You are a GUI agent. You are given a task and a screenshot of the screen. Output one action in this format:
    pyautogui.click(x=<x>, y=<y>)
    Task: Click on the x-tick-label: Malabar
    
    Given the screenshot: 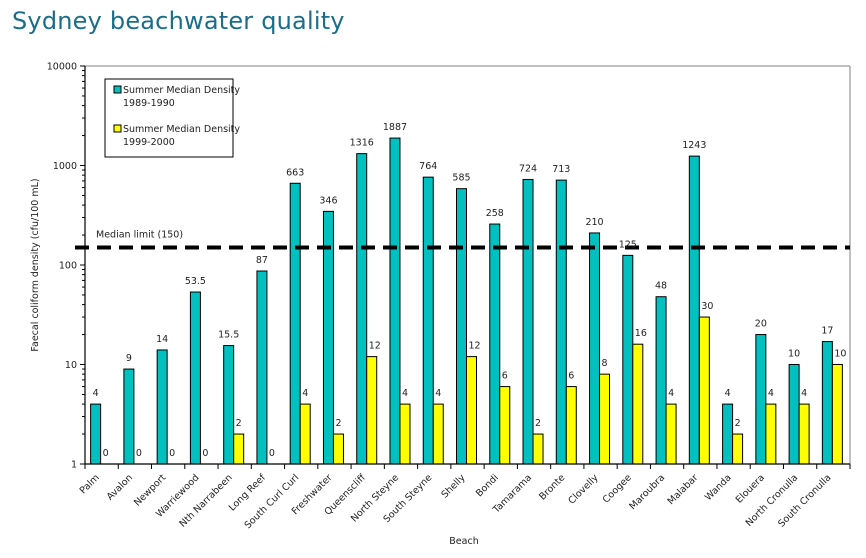 What is the action you would take?
    pyautogui.click(x=683, y=489)
    